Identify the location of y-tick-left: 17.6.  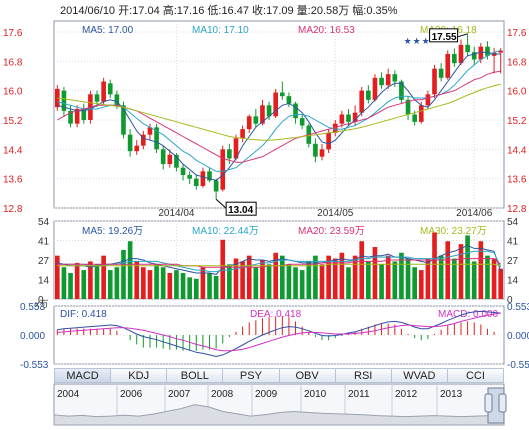
(13, 33).